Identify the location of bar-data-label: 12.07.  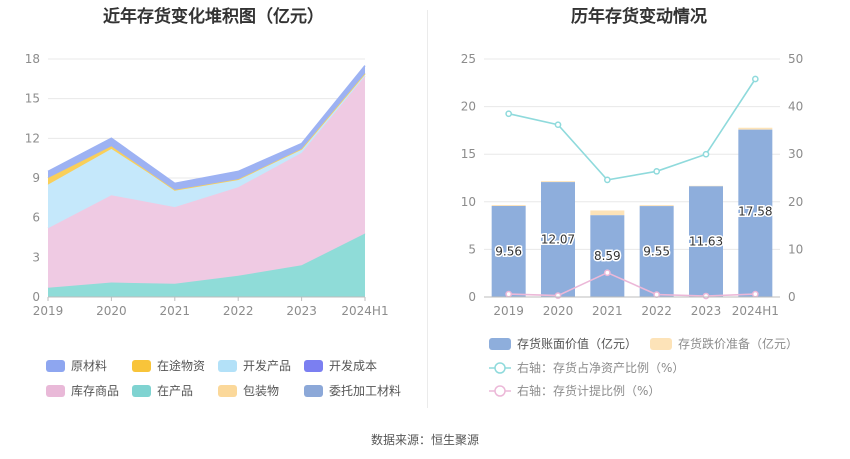
(558, 240).